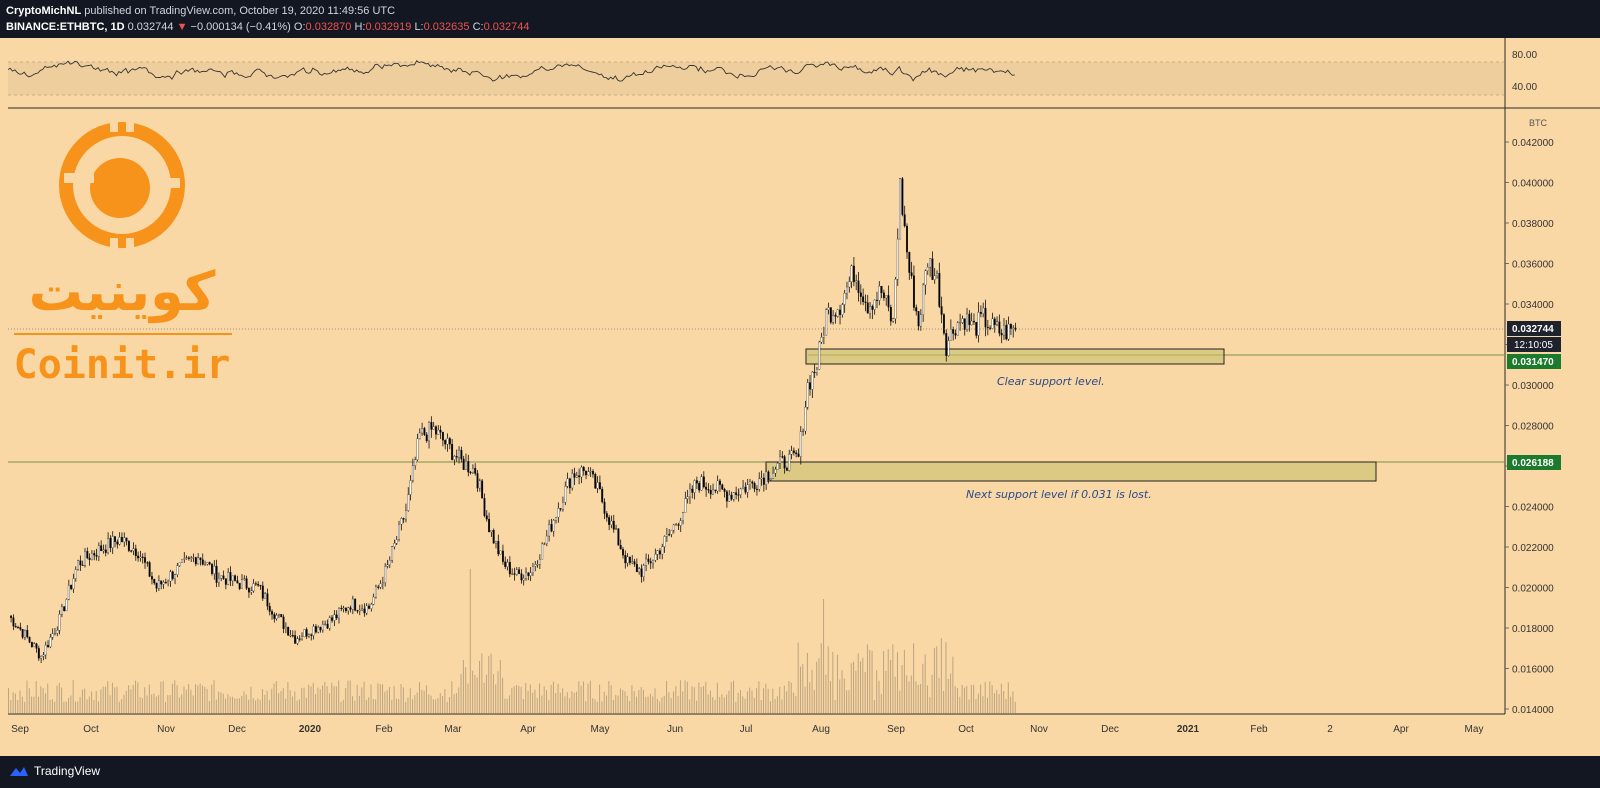 The width and height of the screenshot is (1600, 788). I want to click on support1-zone, so click(1015, 356).